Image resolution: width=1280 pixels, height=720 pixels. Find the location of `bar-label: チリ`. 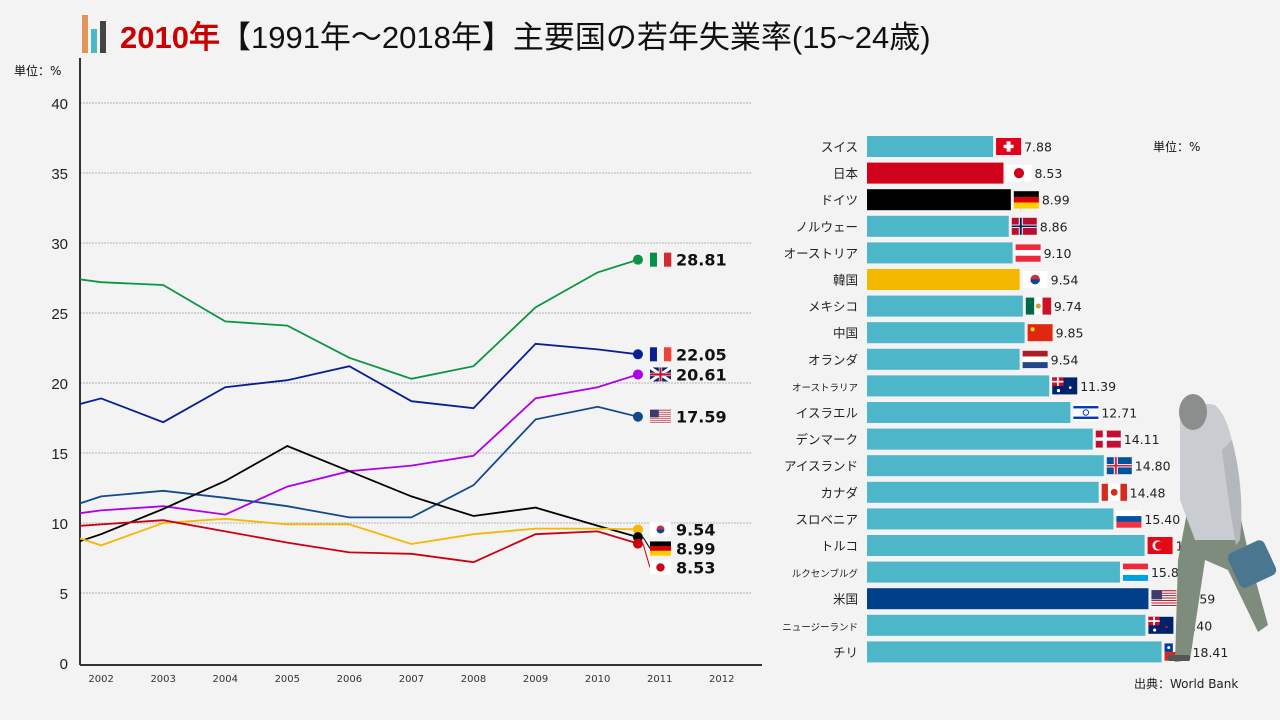

bar-label: チリ is located at coordinates (845, 652).